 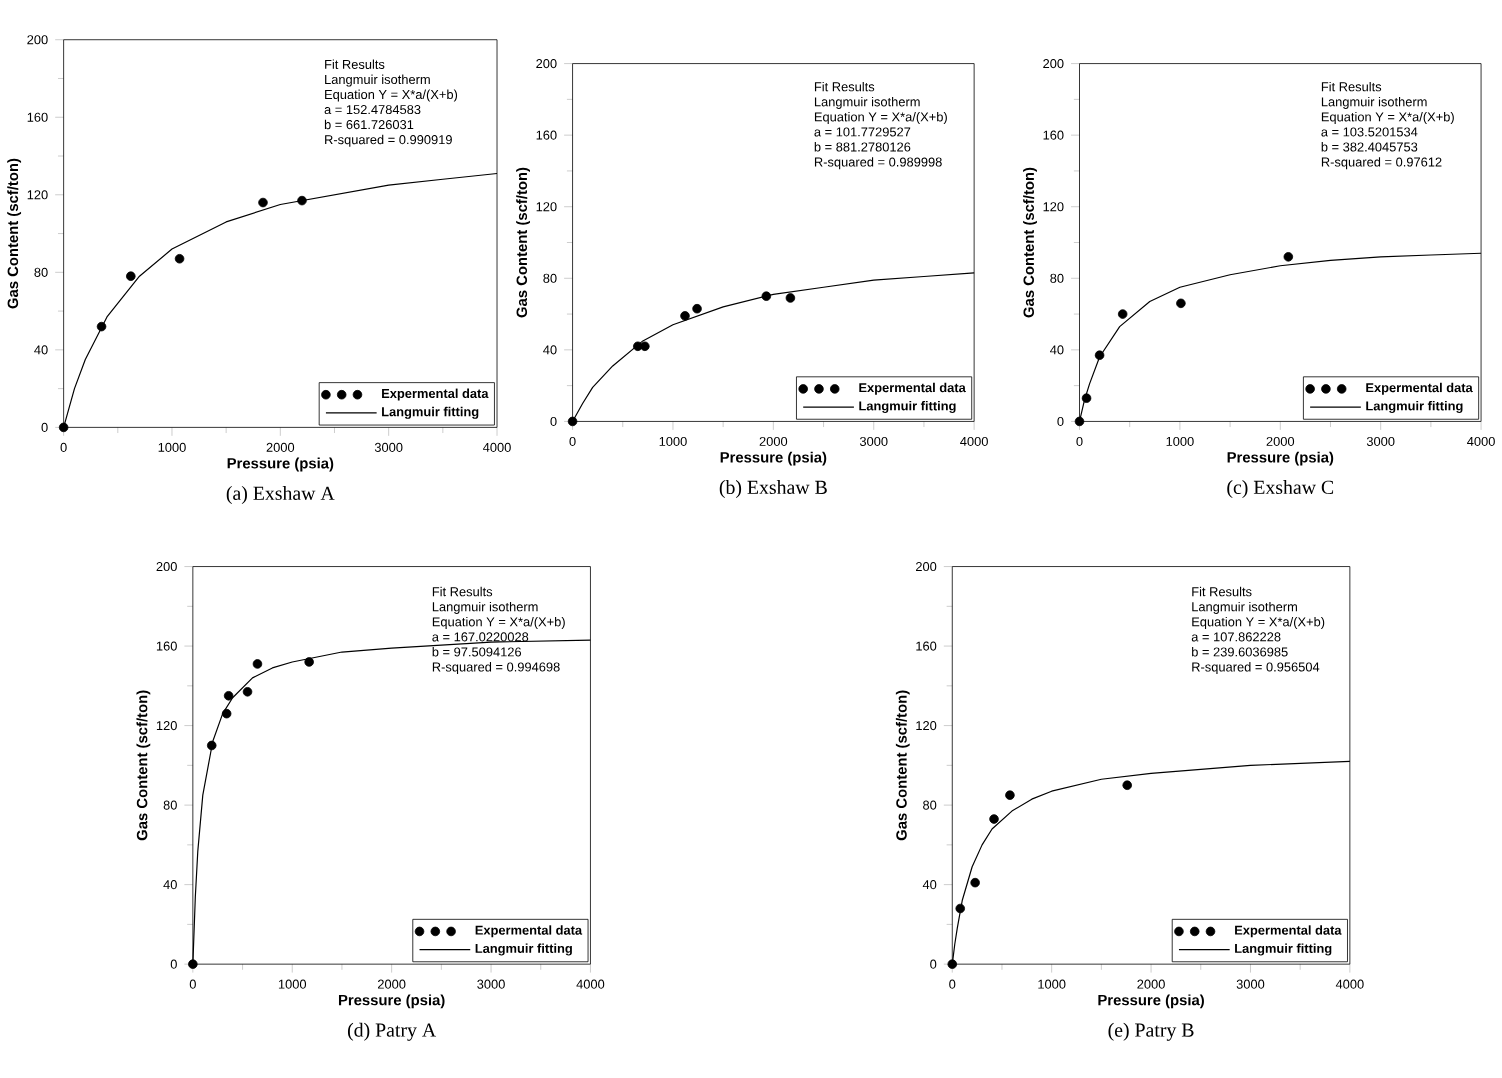 What do you see at coordinates (392, 1032) in the screenshot?
I see `text: (d) Patry A` at bounding box center [392, 1032].